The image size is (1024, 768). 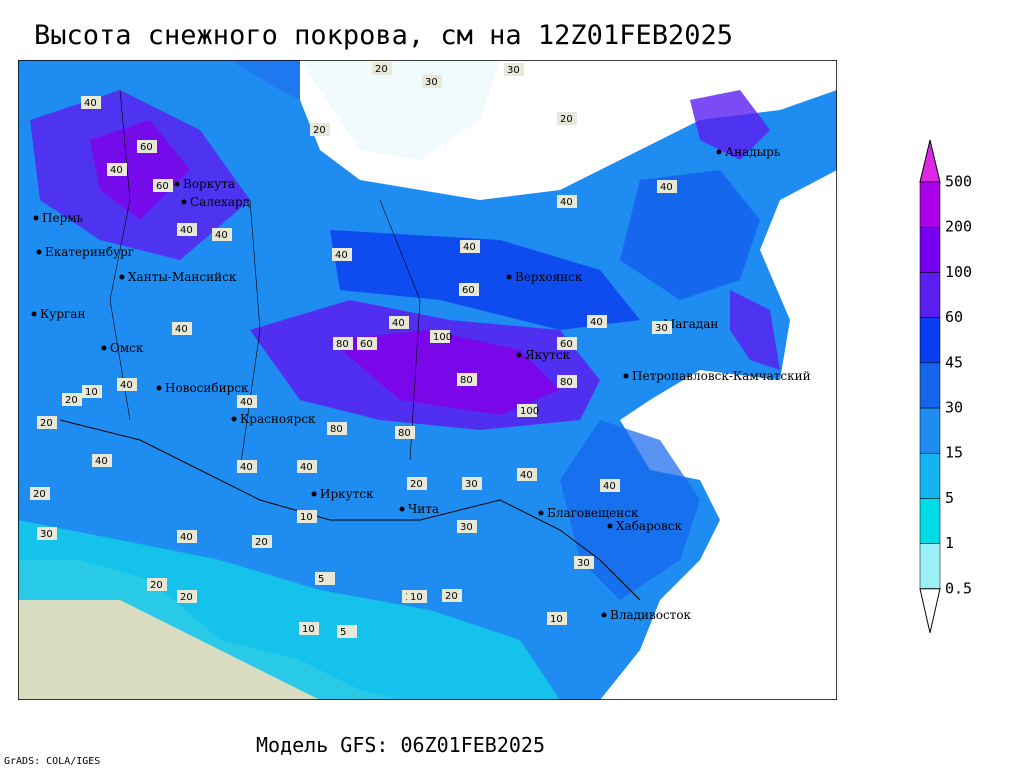 What do you see at coordinates (930, 161) in the screenshot?
I see `colorbar-top` at bounding box center [930, 161].